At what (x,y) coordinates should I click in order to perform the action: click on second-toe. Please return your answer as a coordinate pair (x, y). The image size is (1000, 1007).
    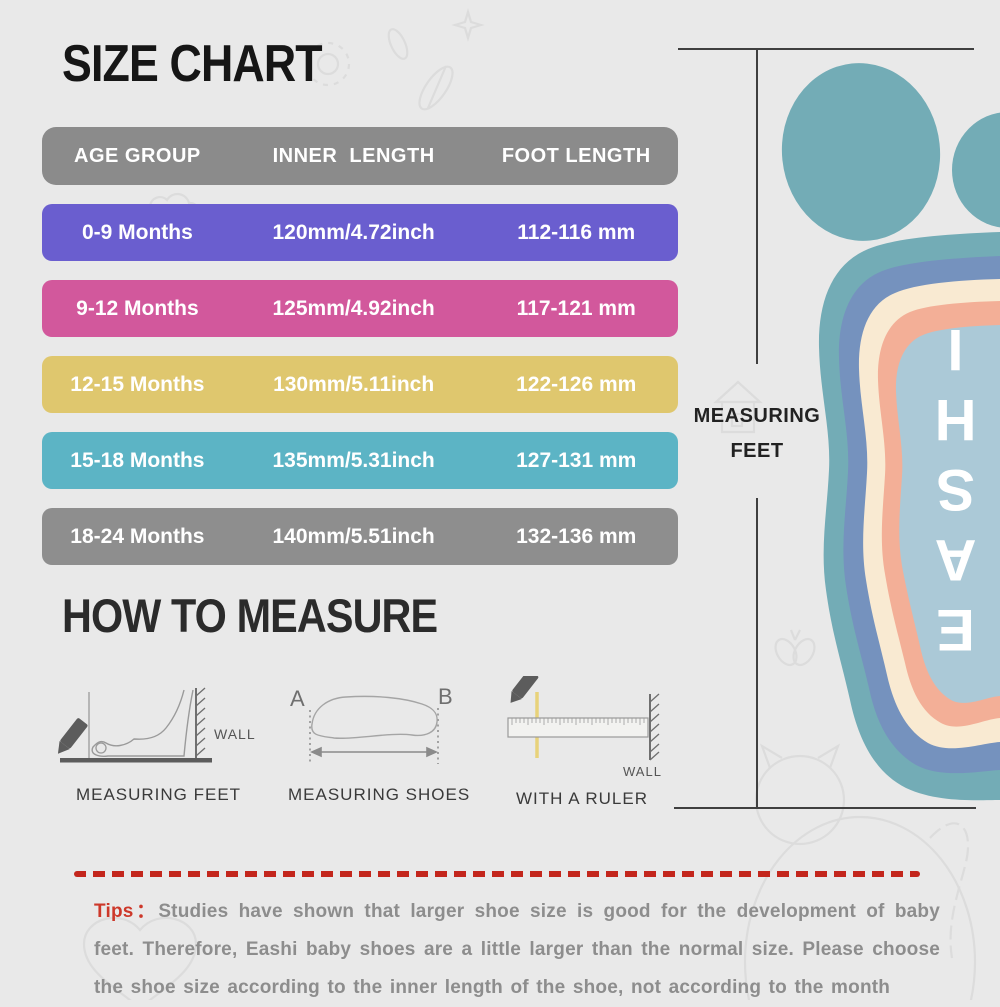
    Looking at the image, I should click on (976, 170).